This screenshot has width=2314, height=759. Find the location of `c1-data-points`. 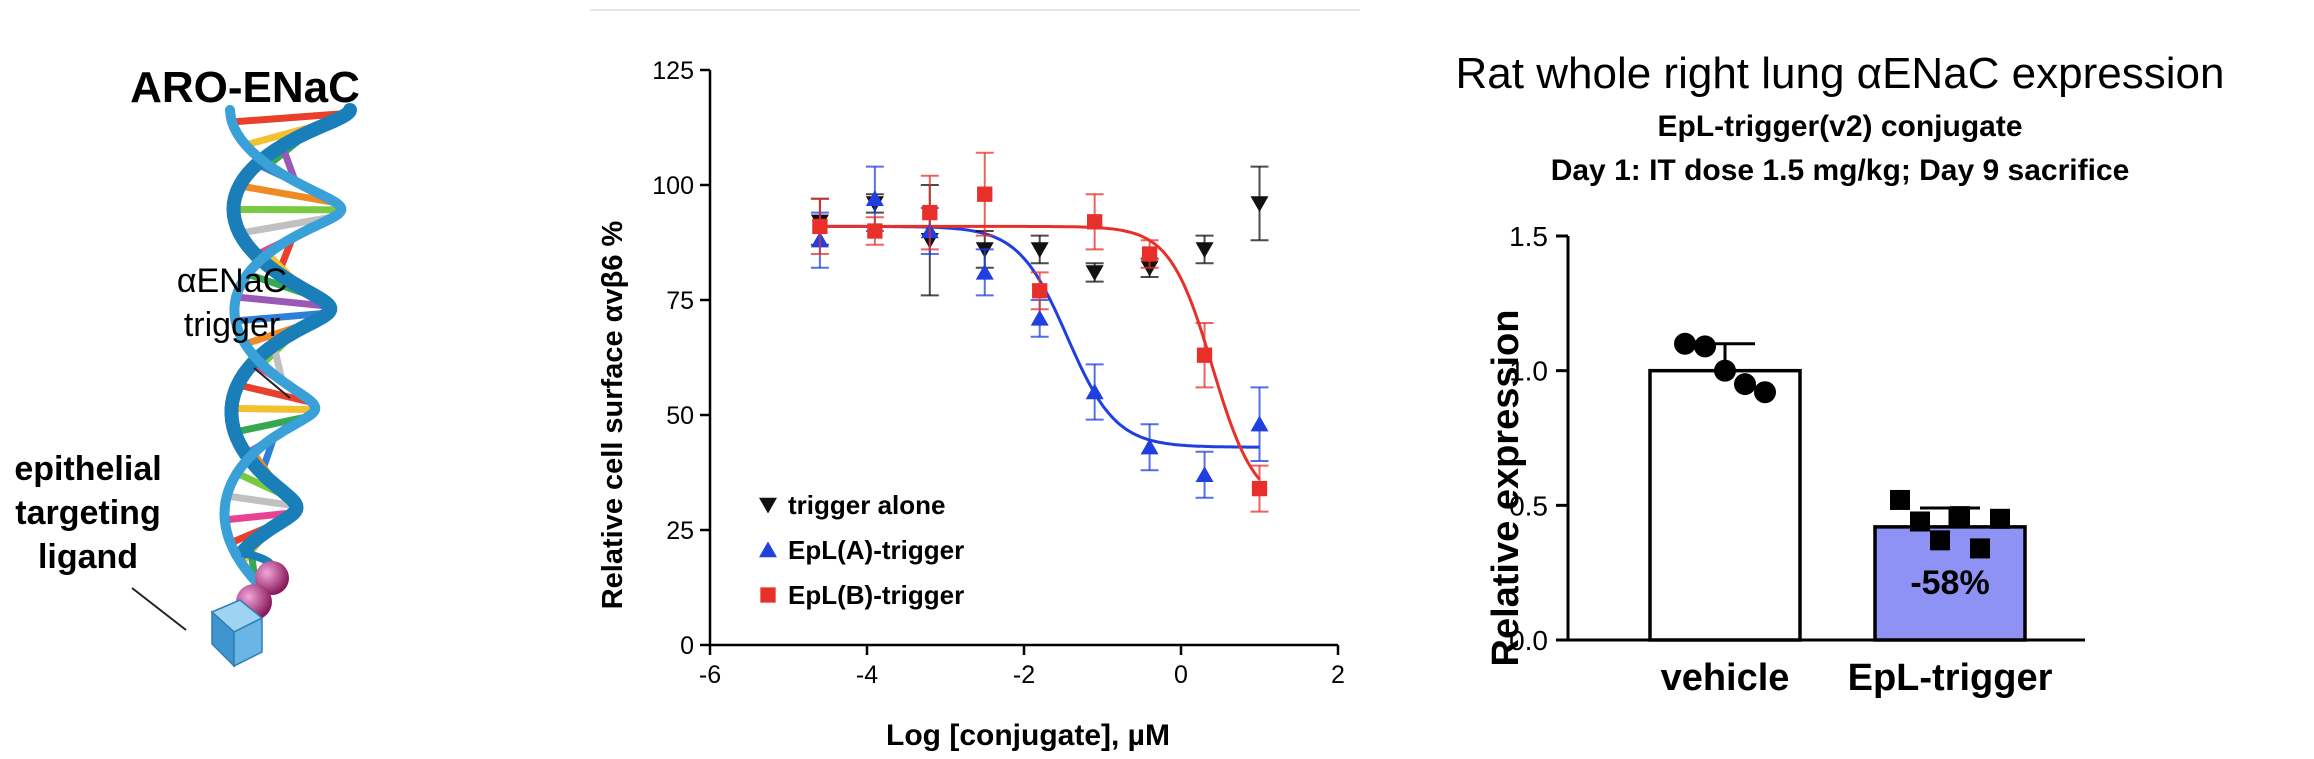

c1-data-points is located at coordinates (1039, 332).